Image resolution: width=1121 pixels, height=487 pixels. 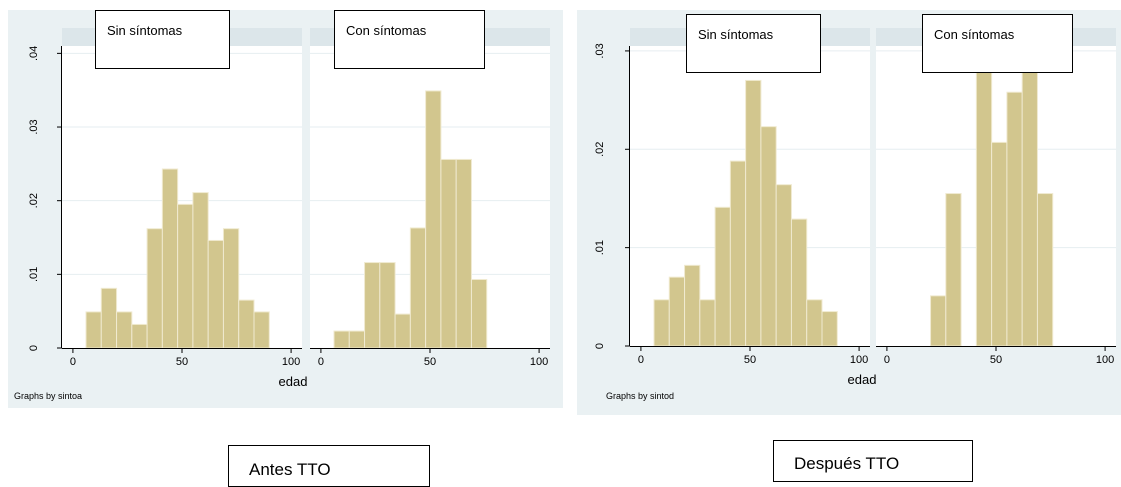 What do you see at coordinates (640, 396) in the screenshot?
I see `graphs-by-note: Graphs by sintod` at bounding box center [640, 396].